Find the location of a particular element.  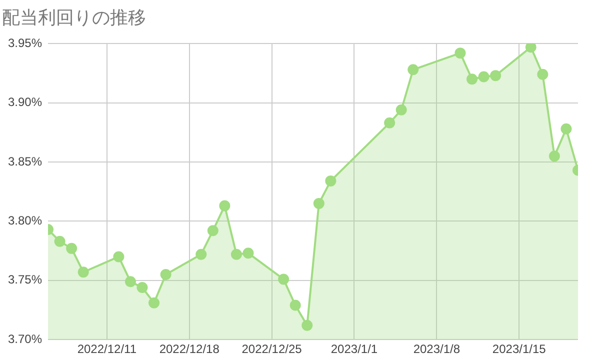

x-tick-label: 2022/12/11 is located at coordinates (107, 349).